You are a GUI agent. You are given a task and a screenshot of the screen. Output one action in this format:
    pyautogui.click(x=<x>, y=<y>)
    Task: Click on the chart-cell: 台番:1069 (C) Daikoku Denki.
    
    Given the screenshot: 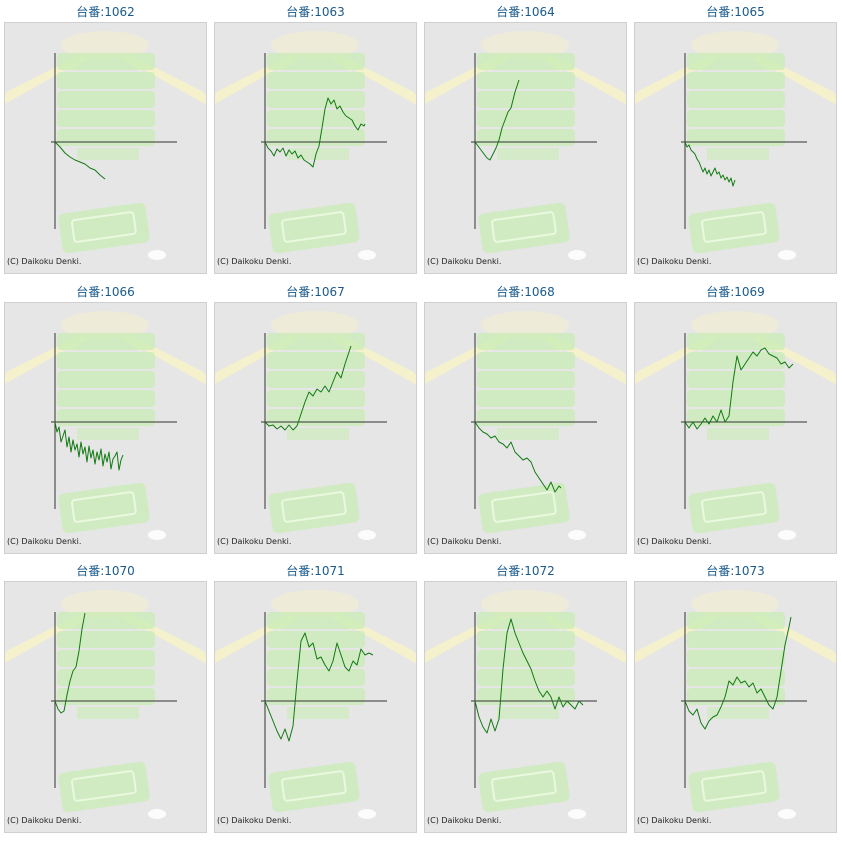 What is the action you would take?
    pyautogui.click(x=735, y=419)
    